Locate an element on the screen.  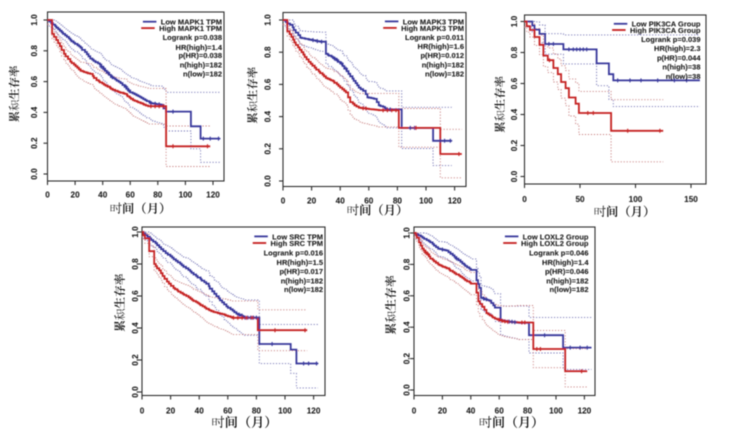
svg-text: n(low)=38 is located at coordinates (683, 76).